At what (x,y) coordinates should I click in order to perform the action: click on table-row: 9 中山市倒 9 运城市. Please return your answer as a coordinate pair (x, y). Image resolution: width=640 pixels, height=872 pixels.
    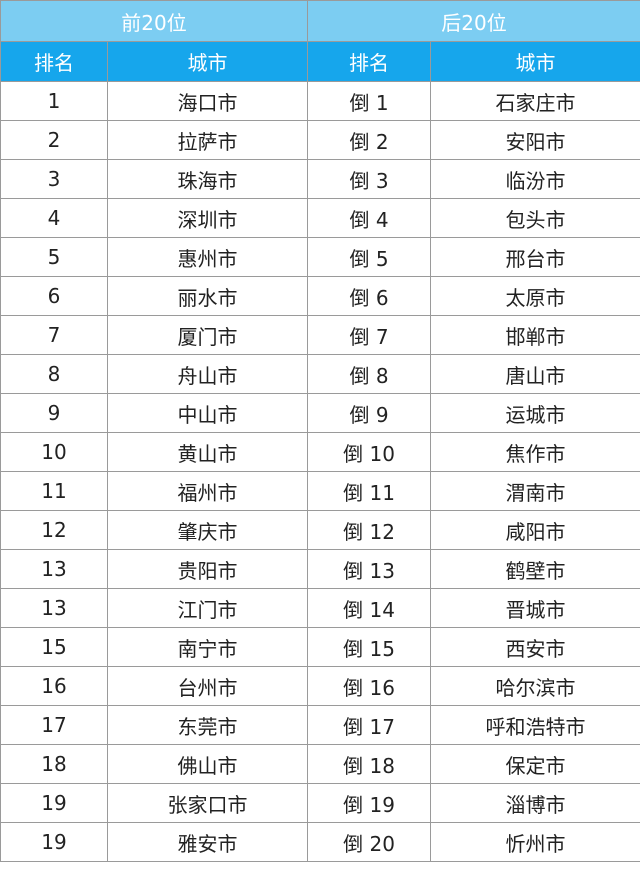
    Looking at the image, I should click on (320, 413).